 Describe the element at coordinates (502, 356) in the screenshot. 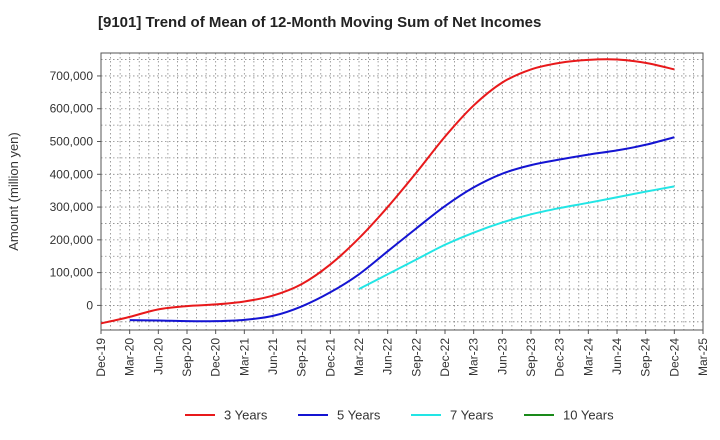

I see `x-tick-label: Jun-23` at that location.